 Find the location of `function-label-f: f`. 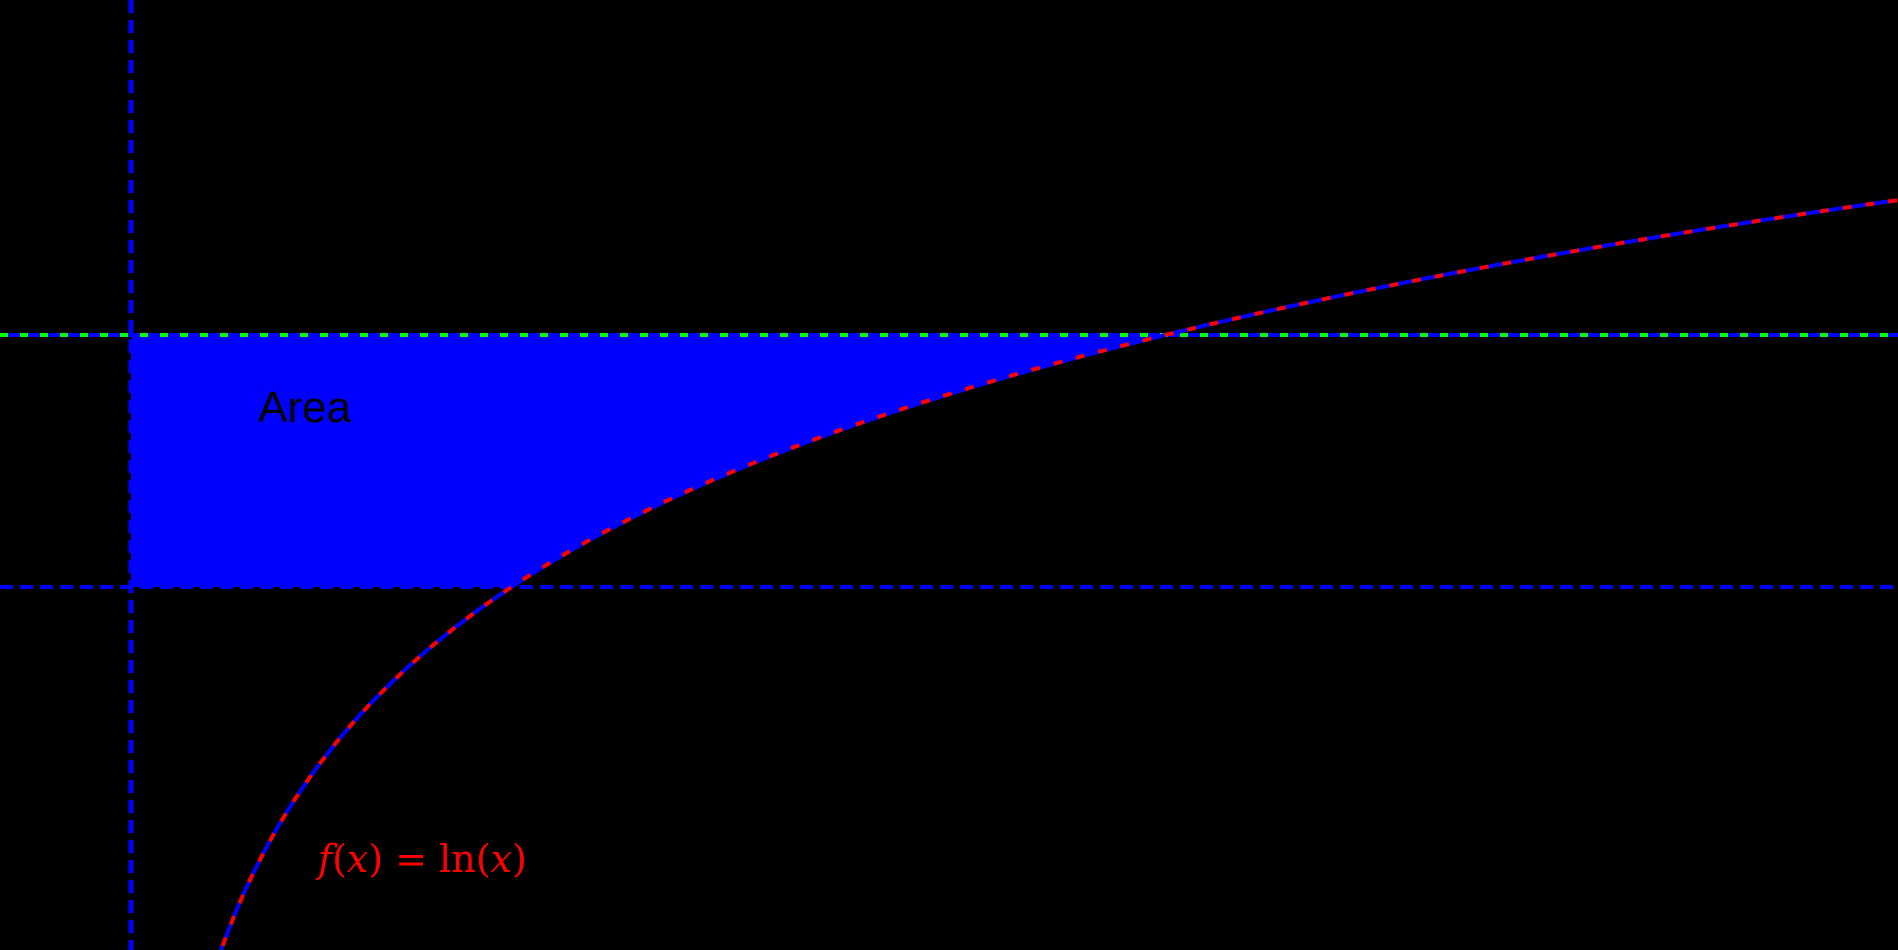

function-label-f: f is located at coordinates (325, 859).